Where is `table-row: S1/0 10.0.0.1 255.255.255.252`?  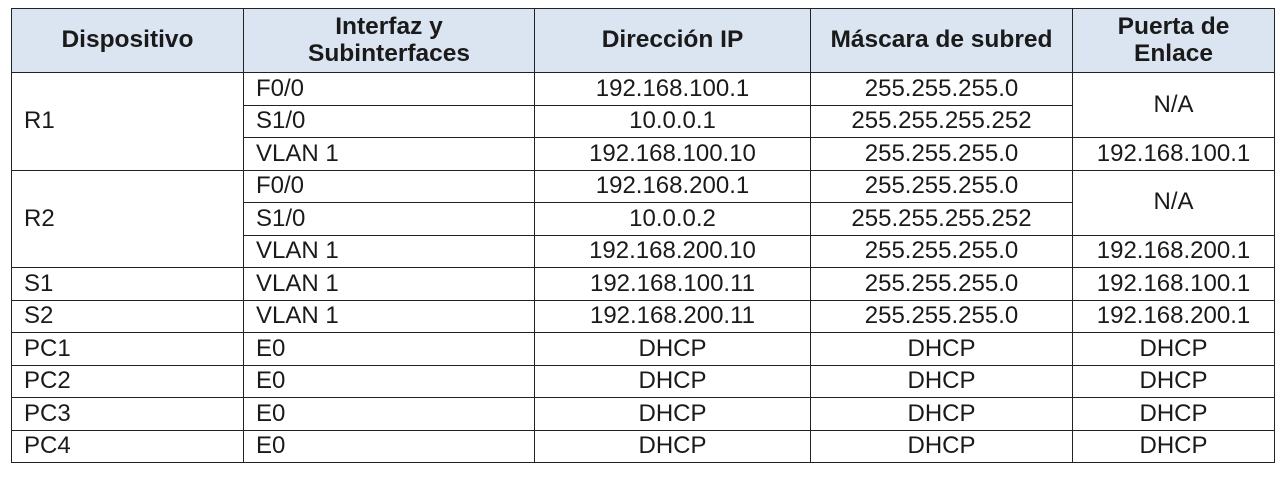
table-row: S1/0 10.0.0.1 255.255.255.252 is located at coordinates (643, 121).